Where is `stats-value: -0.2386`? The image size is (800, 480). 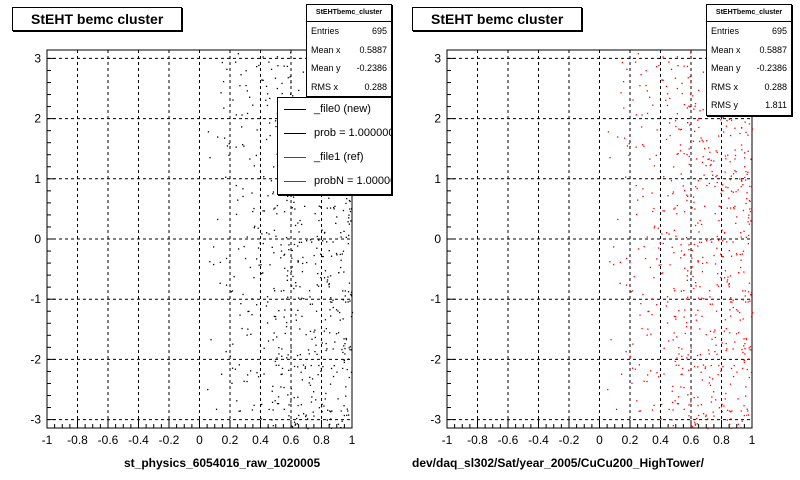
stats-value: -0.2386 is located at coordinates (771, 68).